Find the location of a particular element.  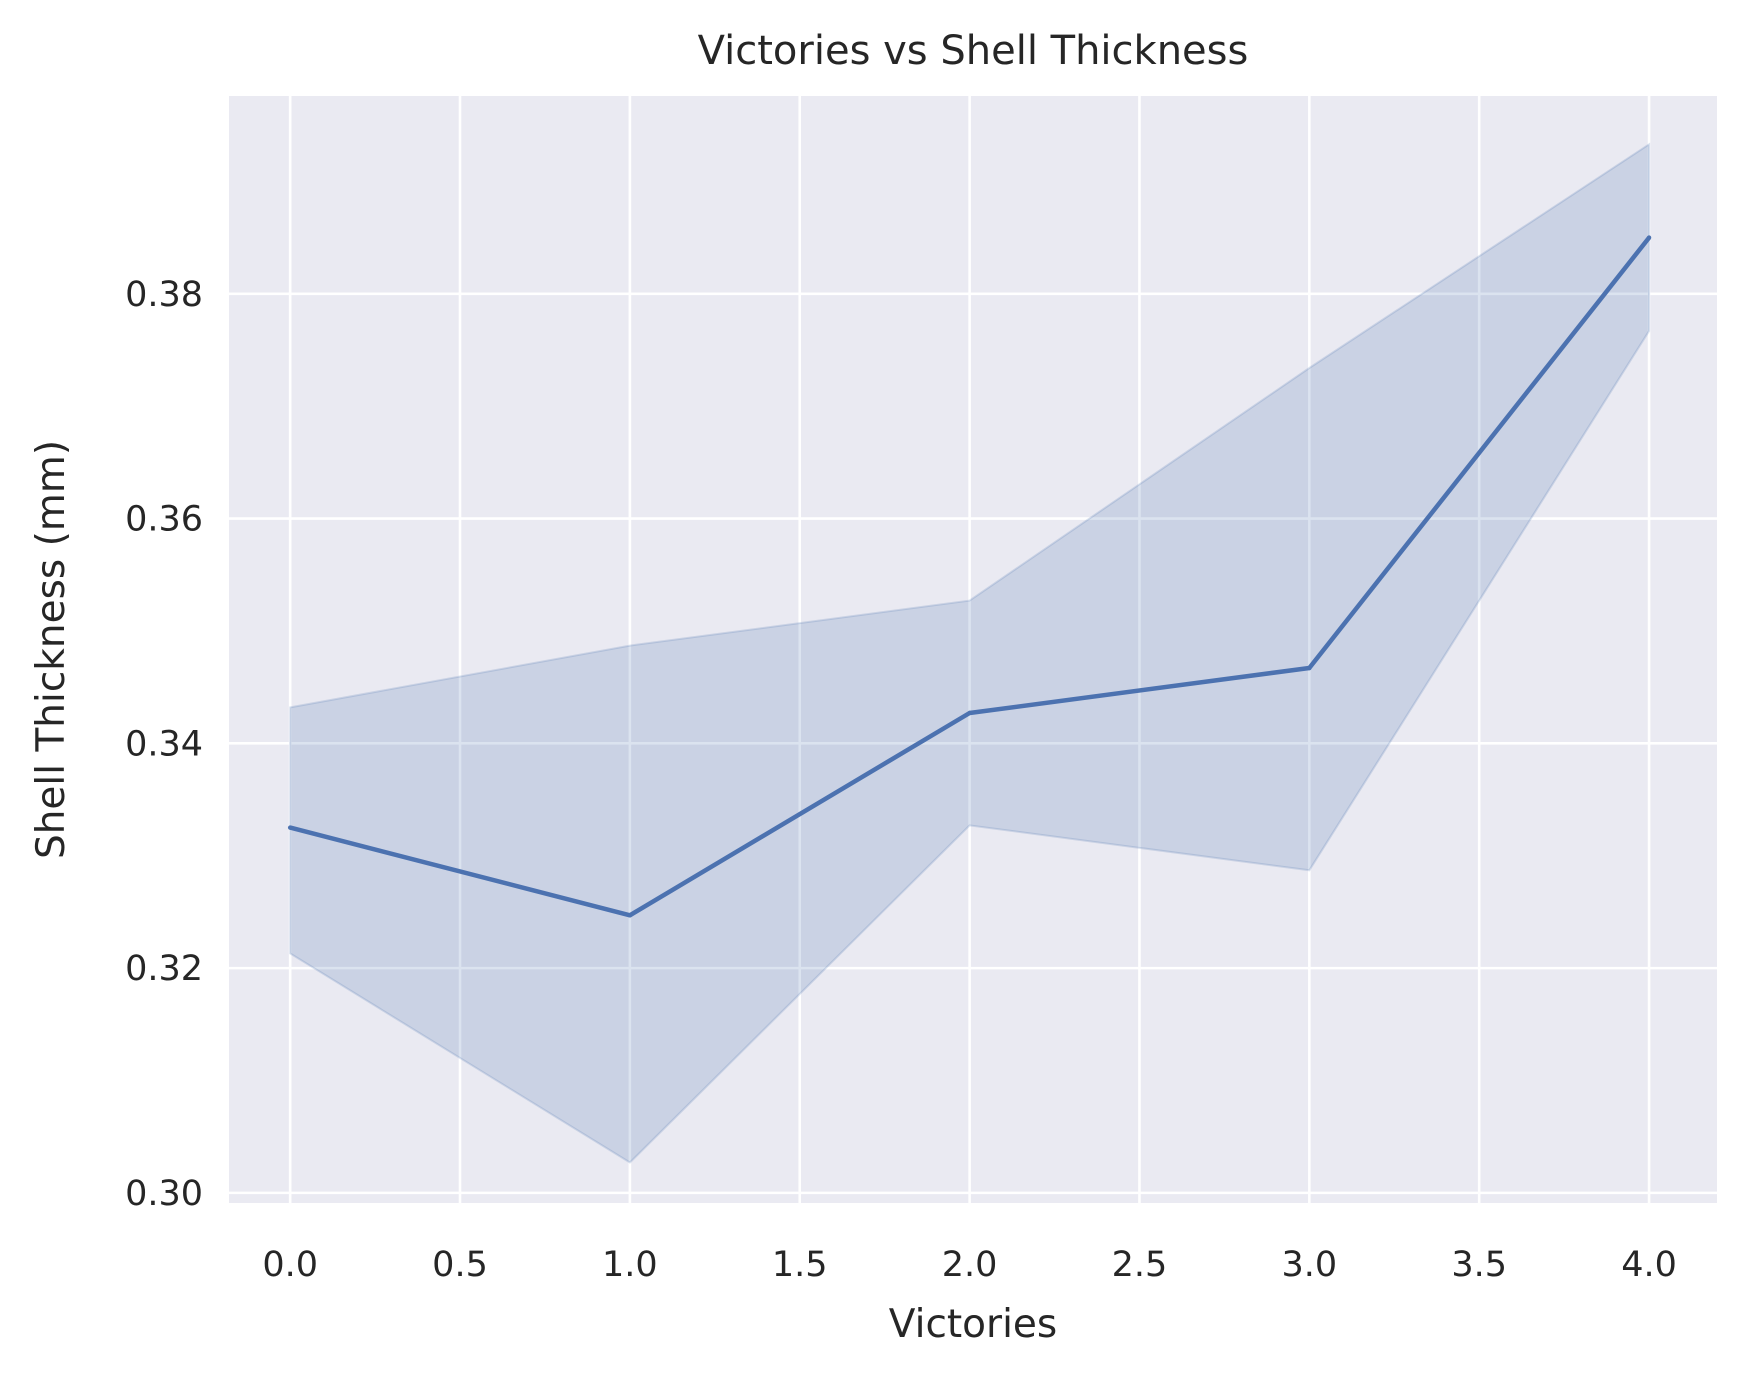

x-tick-label: 1.0 is located at coordinates (630, 1265).